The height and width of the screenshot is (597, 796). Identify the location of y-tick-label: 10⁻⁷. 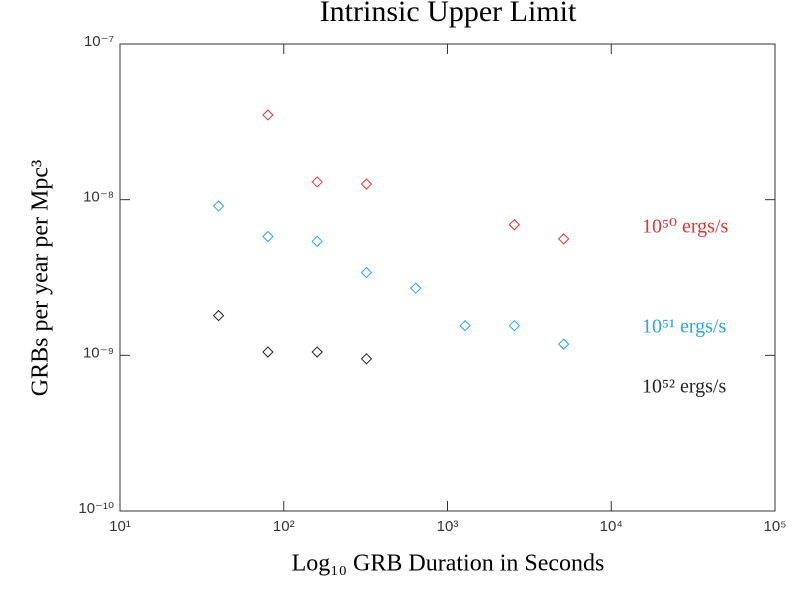
(99, 41).